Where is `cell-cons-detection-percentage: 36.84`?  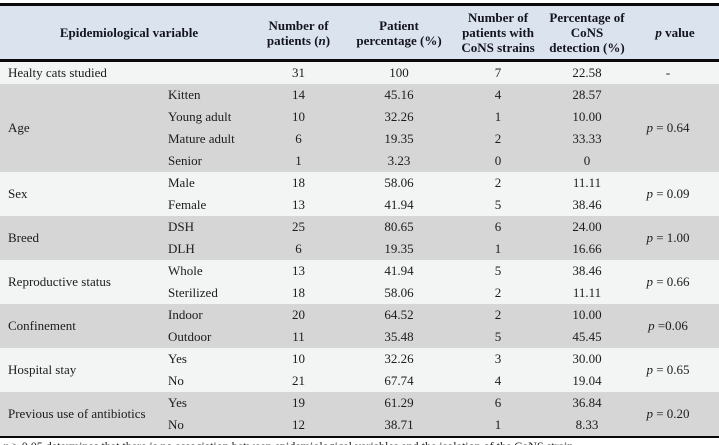
cell-cons-detection-percentage: 36.84 is located at coordinates (587, 402).